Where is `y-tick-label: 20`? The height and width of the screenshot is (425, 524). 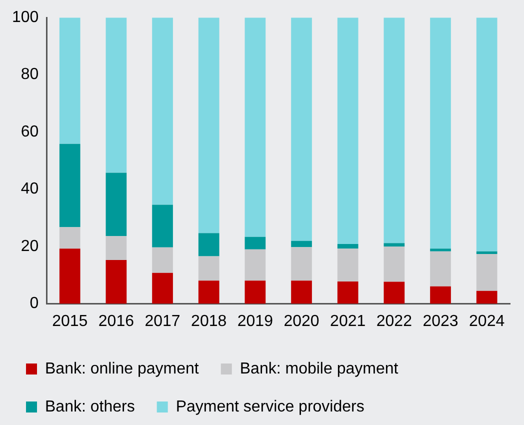 y-tick-label: 20 is located at coordinates (29, 246).